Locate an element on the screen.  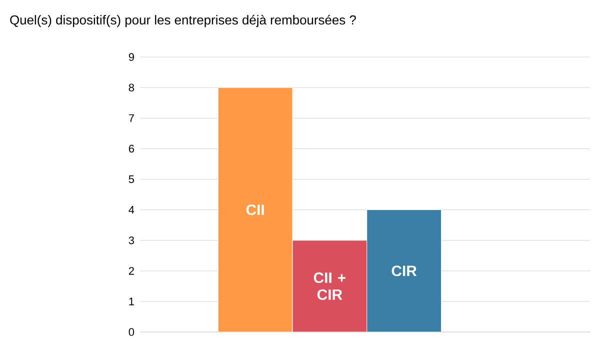
y-tick-label: 1 is located at coordinates (131, 302).